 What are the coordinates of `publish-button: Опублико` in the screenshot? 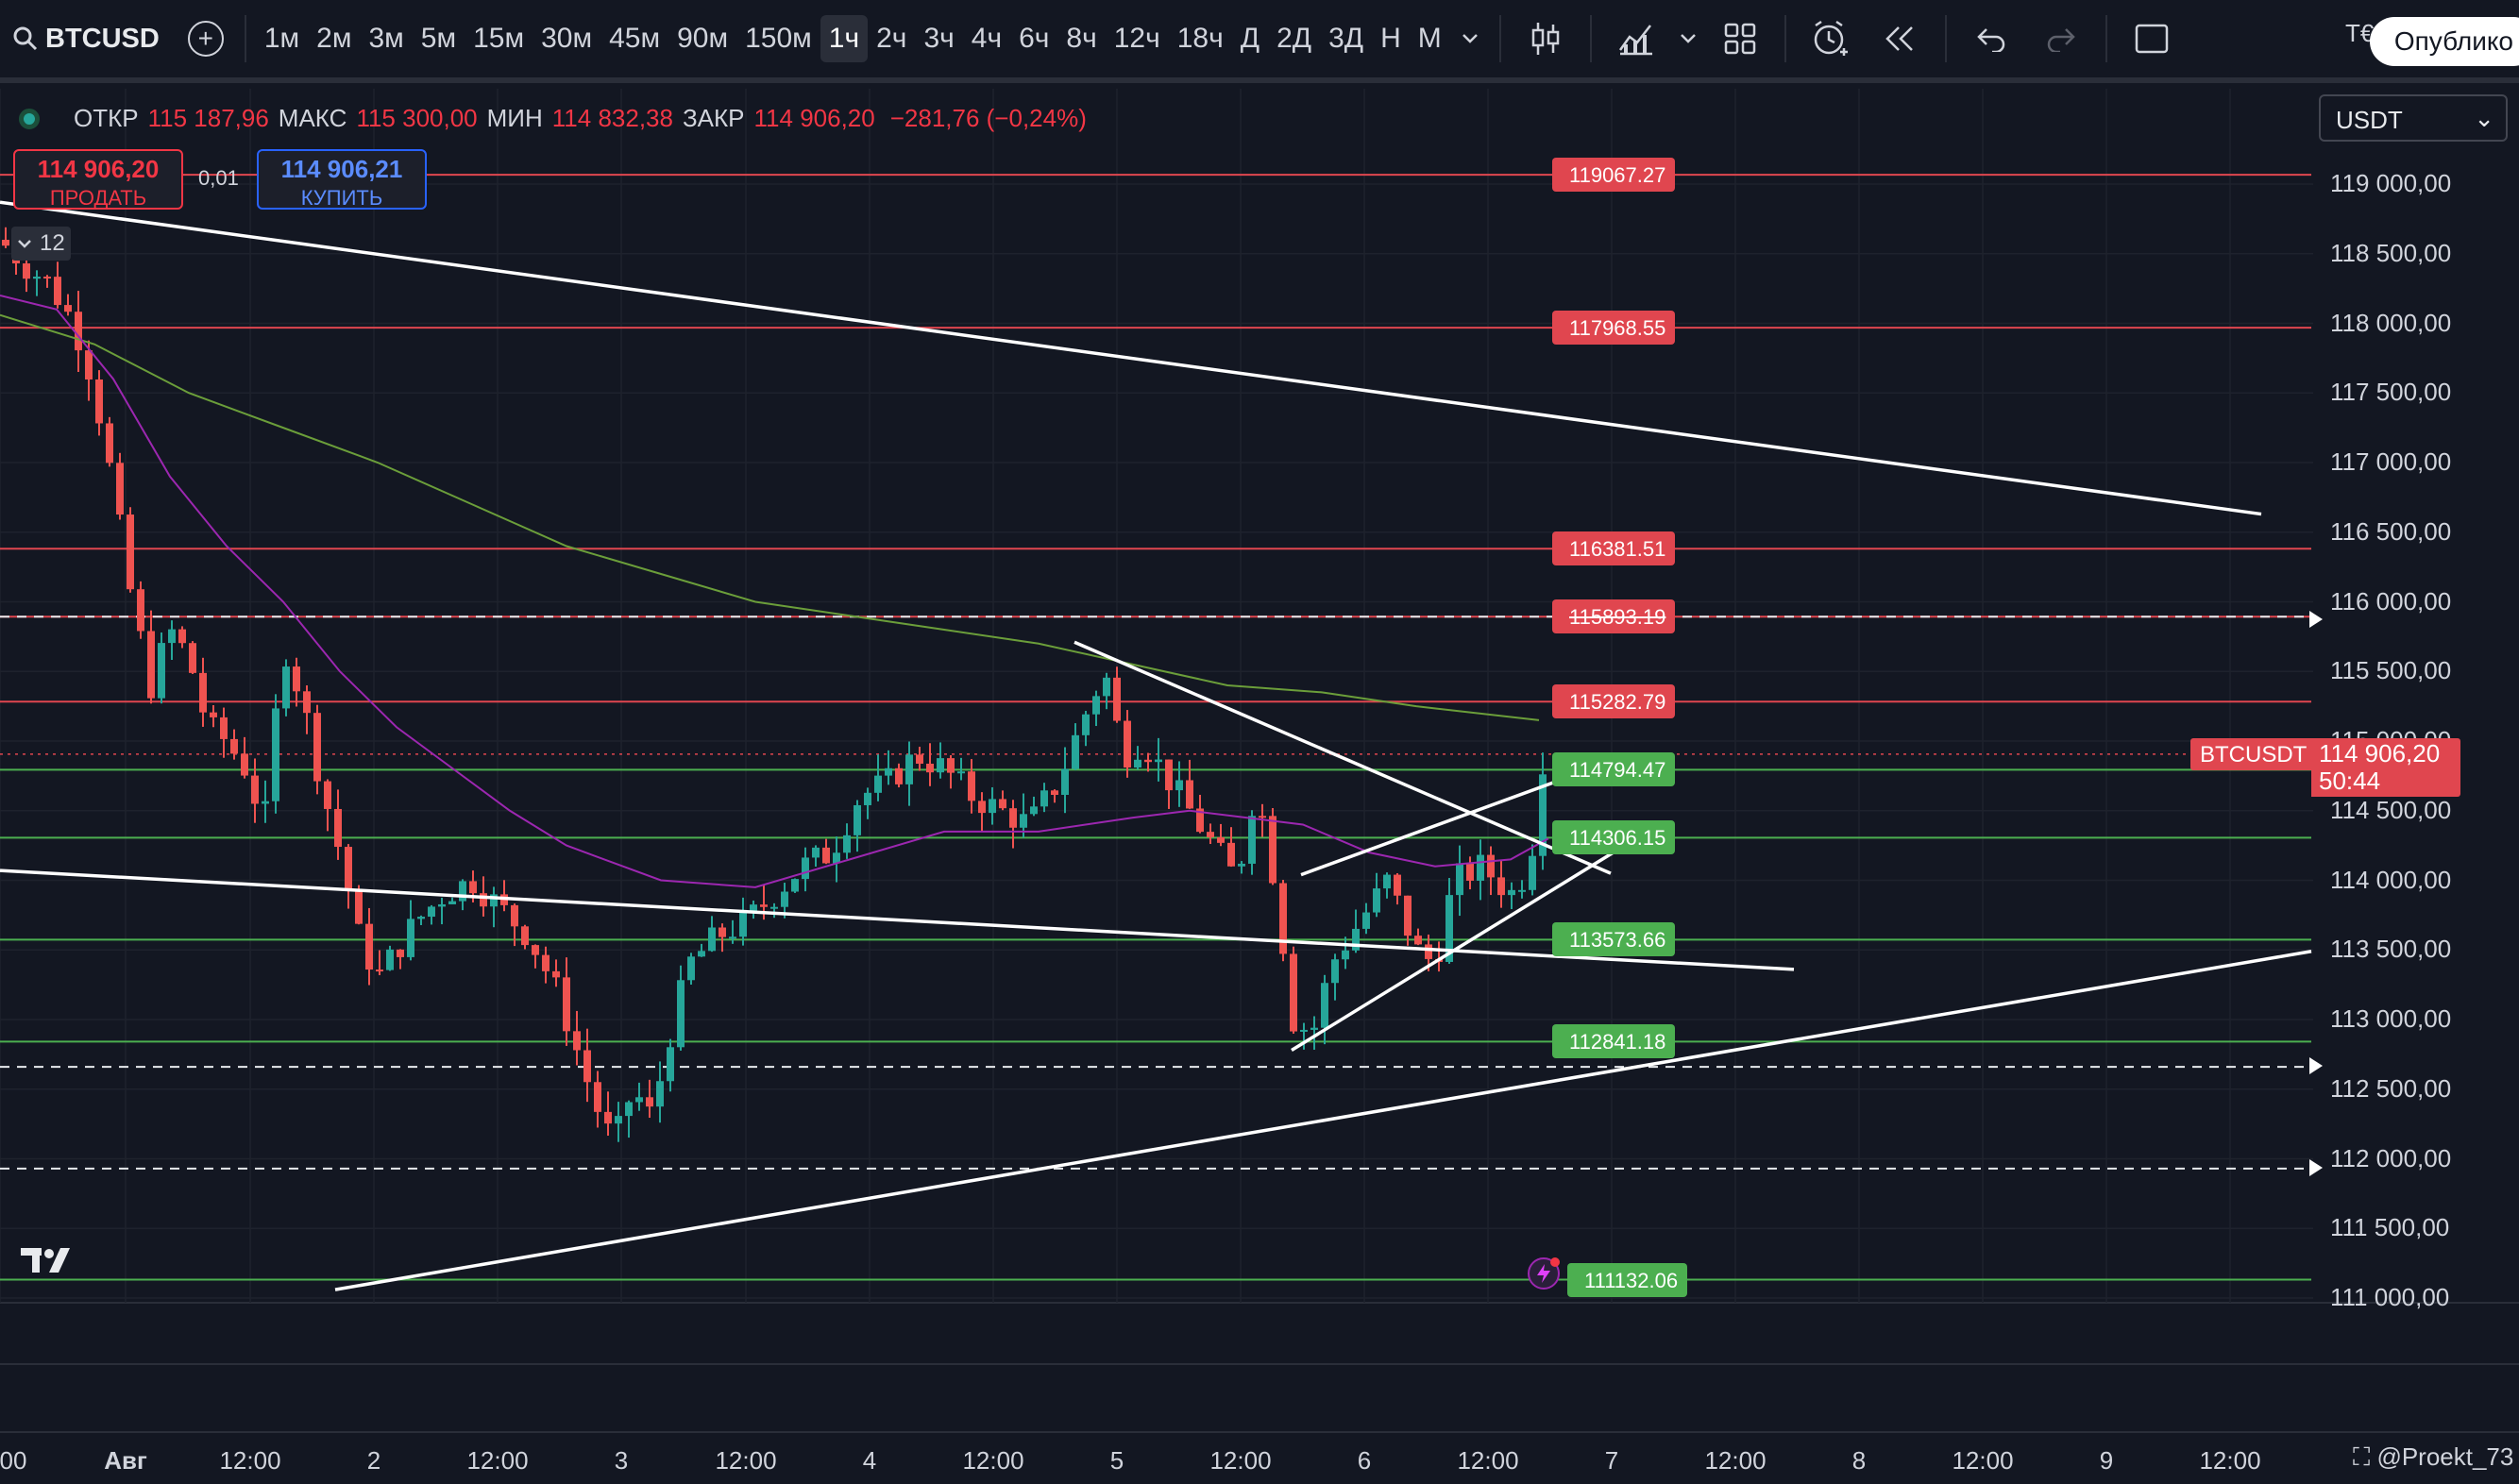 It's located at (2444, 41).